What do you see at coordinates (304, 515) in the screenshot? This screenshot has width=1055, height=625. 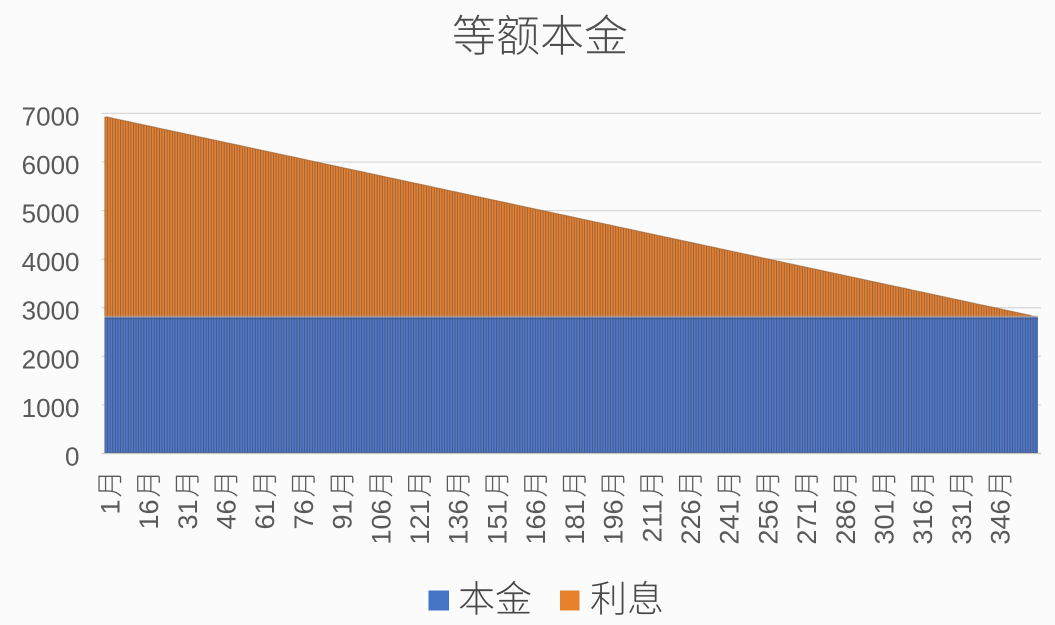 I see `svg-text: 76` at bounding box center [304, 515].